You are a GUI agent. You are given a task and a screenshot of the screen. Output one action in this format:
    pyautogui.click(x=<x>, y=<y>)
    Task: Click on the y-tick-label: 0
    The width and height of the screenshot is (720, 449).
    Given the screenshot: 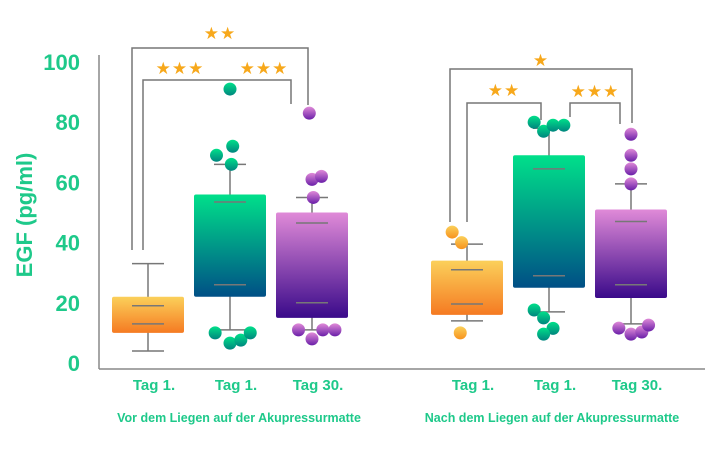 What is the action you would take?
    pyautogui.click(x=74, y=363)
    